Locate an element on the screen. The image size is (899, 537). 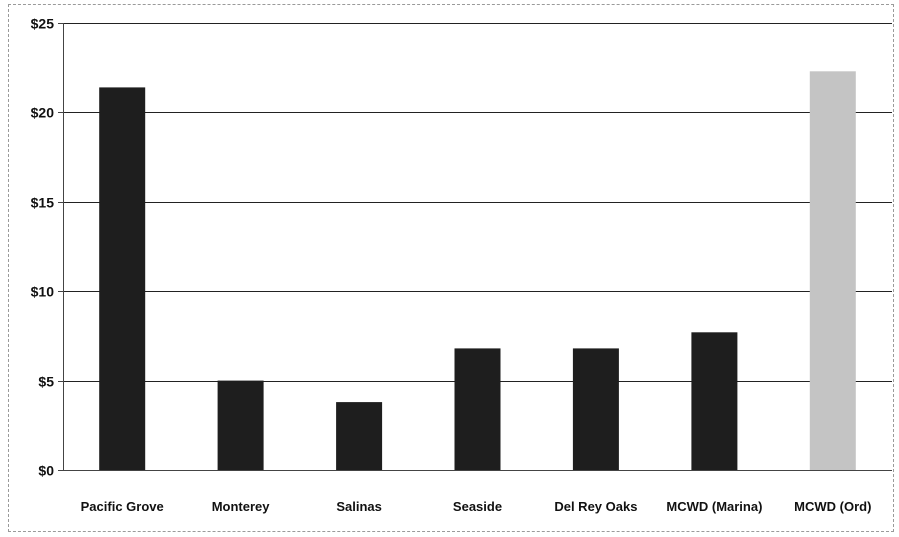
x-tick-label: Pacific Grove is located at coordinates (122, 506).